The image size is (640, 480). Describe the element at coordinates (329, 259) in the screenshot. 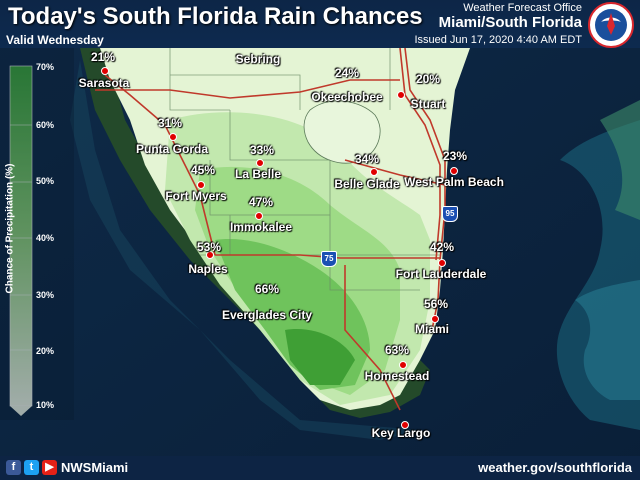

I see `interstate-75-icon: 75` at that location.